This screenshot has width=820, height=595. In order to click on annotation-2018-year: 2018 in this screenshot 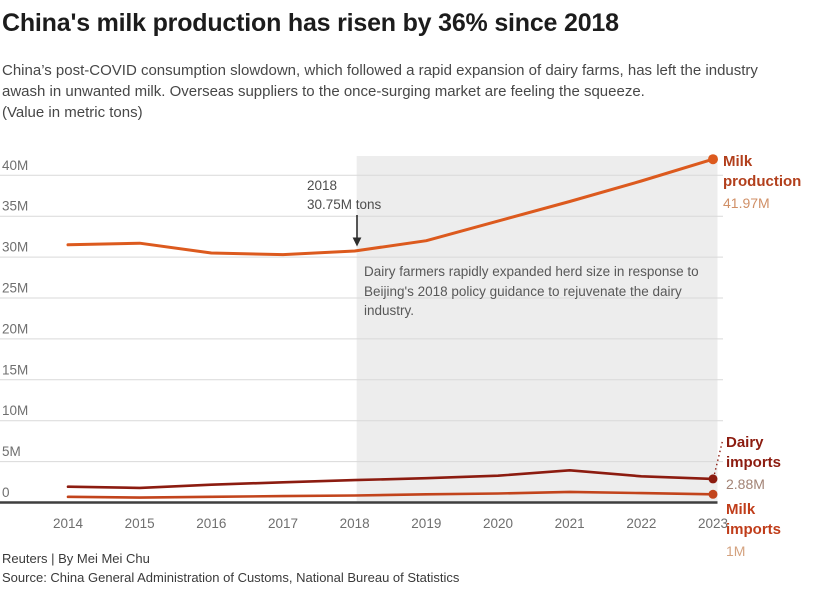, I will do `click(322, 185)`.